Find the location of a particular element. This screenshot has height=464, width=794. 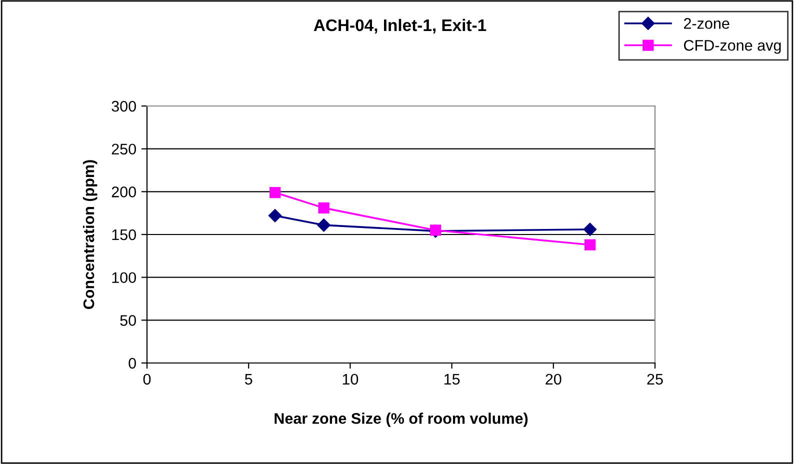

legend-label: 2-zone is located at coordinates (707, 23).